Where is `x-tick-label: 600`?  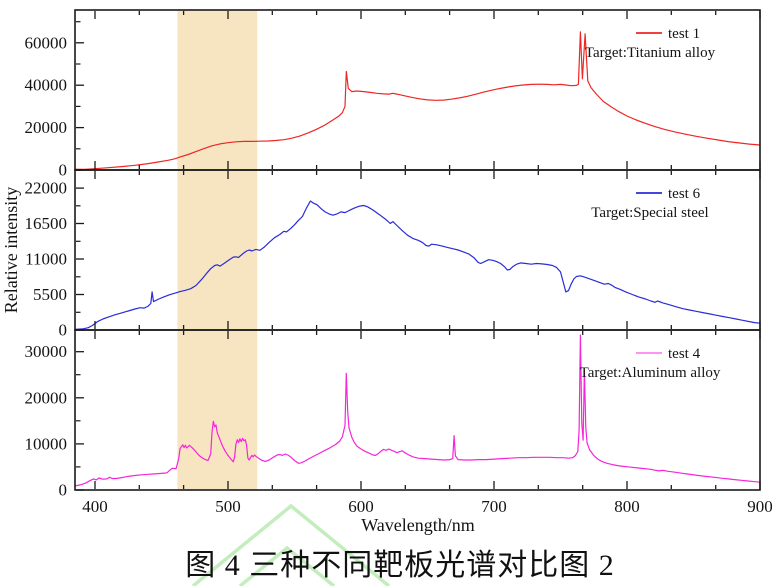 x-tick-label: 600 is located at coordinates (361, 506).